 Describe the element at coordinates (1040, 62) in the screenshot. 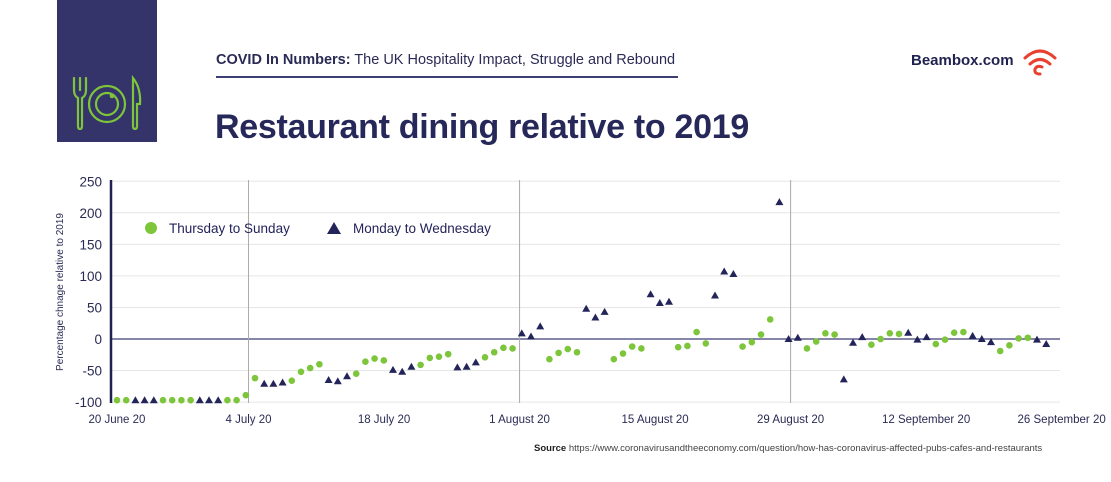

I see `wifi-signal-icon` at that location.